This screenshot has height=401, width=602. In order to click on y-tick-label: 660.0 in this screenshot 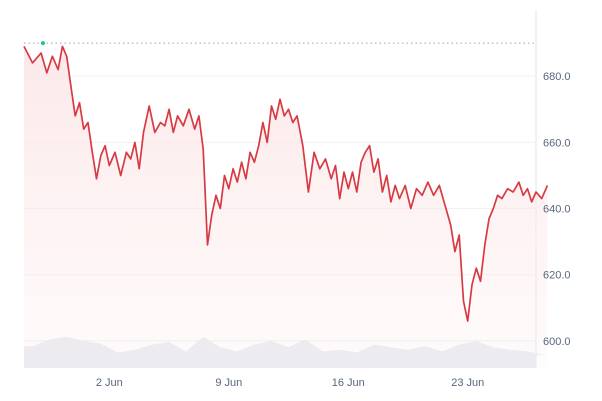, I will do `click(557, 143)`.